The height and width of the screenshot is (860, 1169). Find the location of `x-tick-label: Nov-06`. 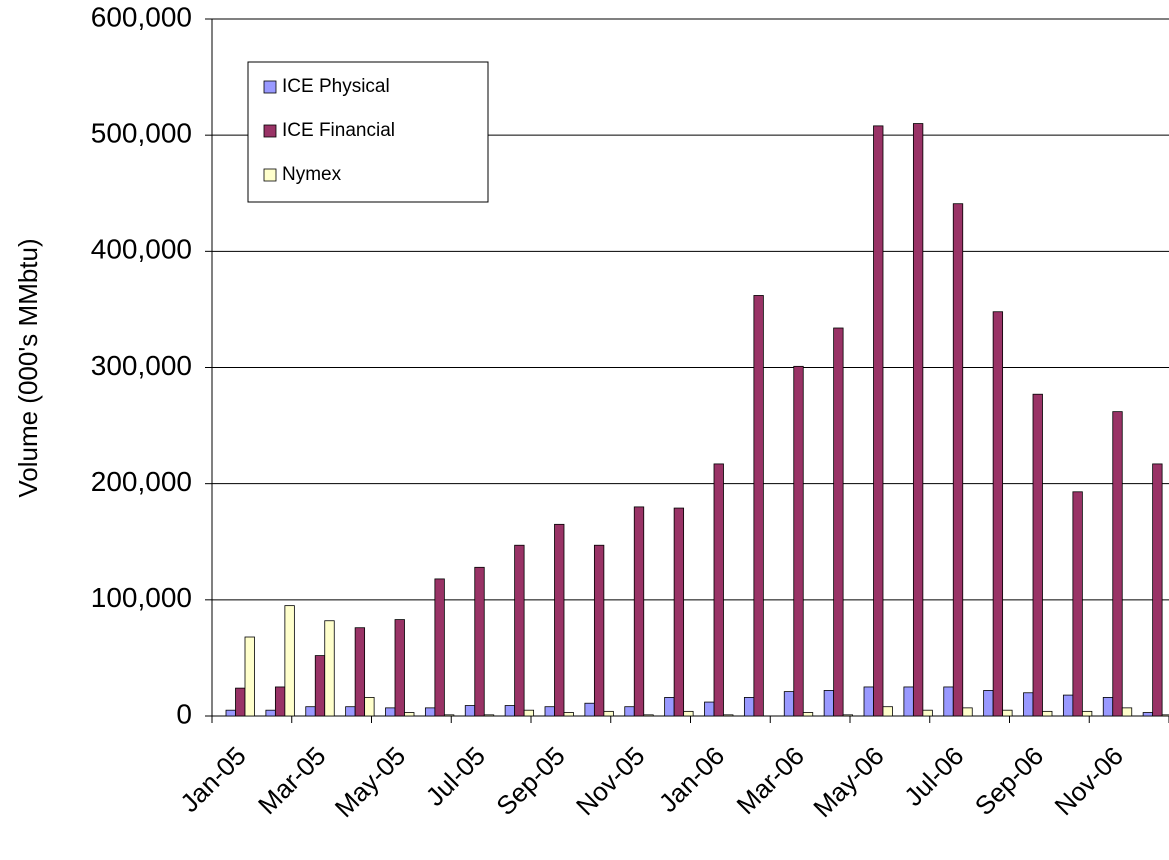

x-tick-label: Nov-06 is located at coordinates (1089, 781).